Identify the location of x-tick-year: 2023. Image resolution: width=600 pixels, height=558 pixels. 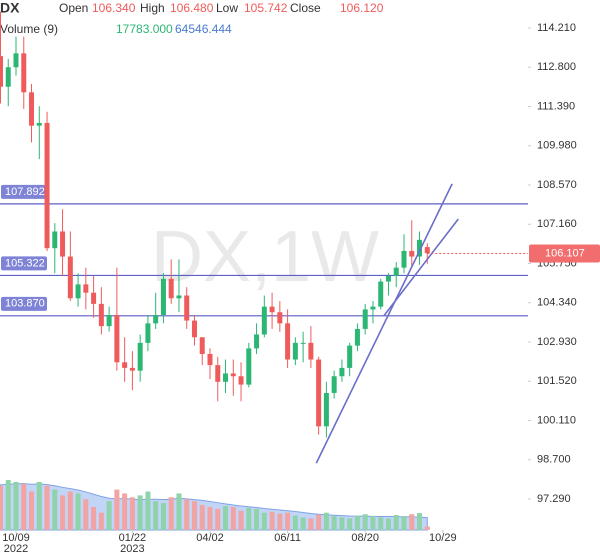
(132, 549).